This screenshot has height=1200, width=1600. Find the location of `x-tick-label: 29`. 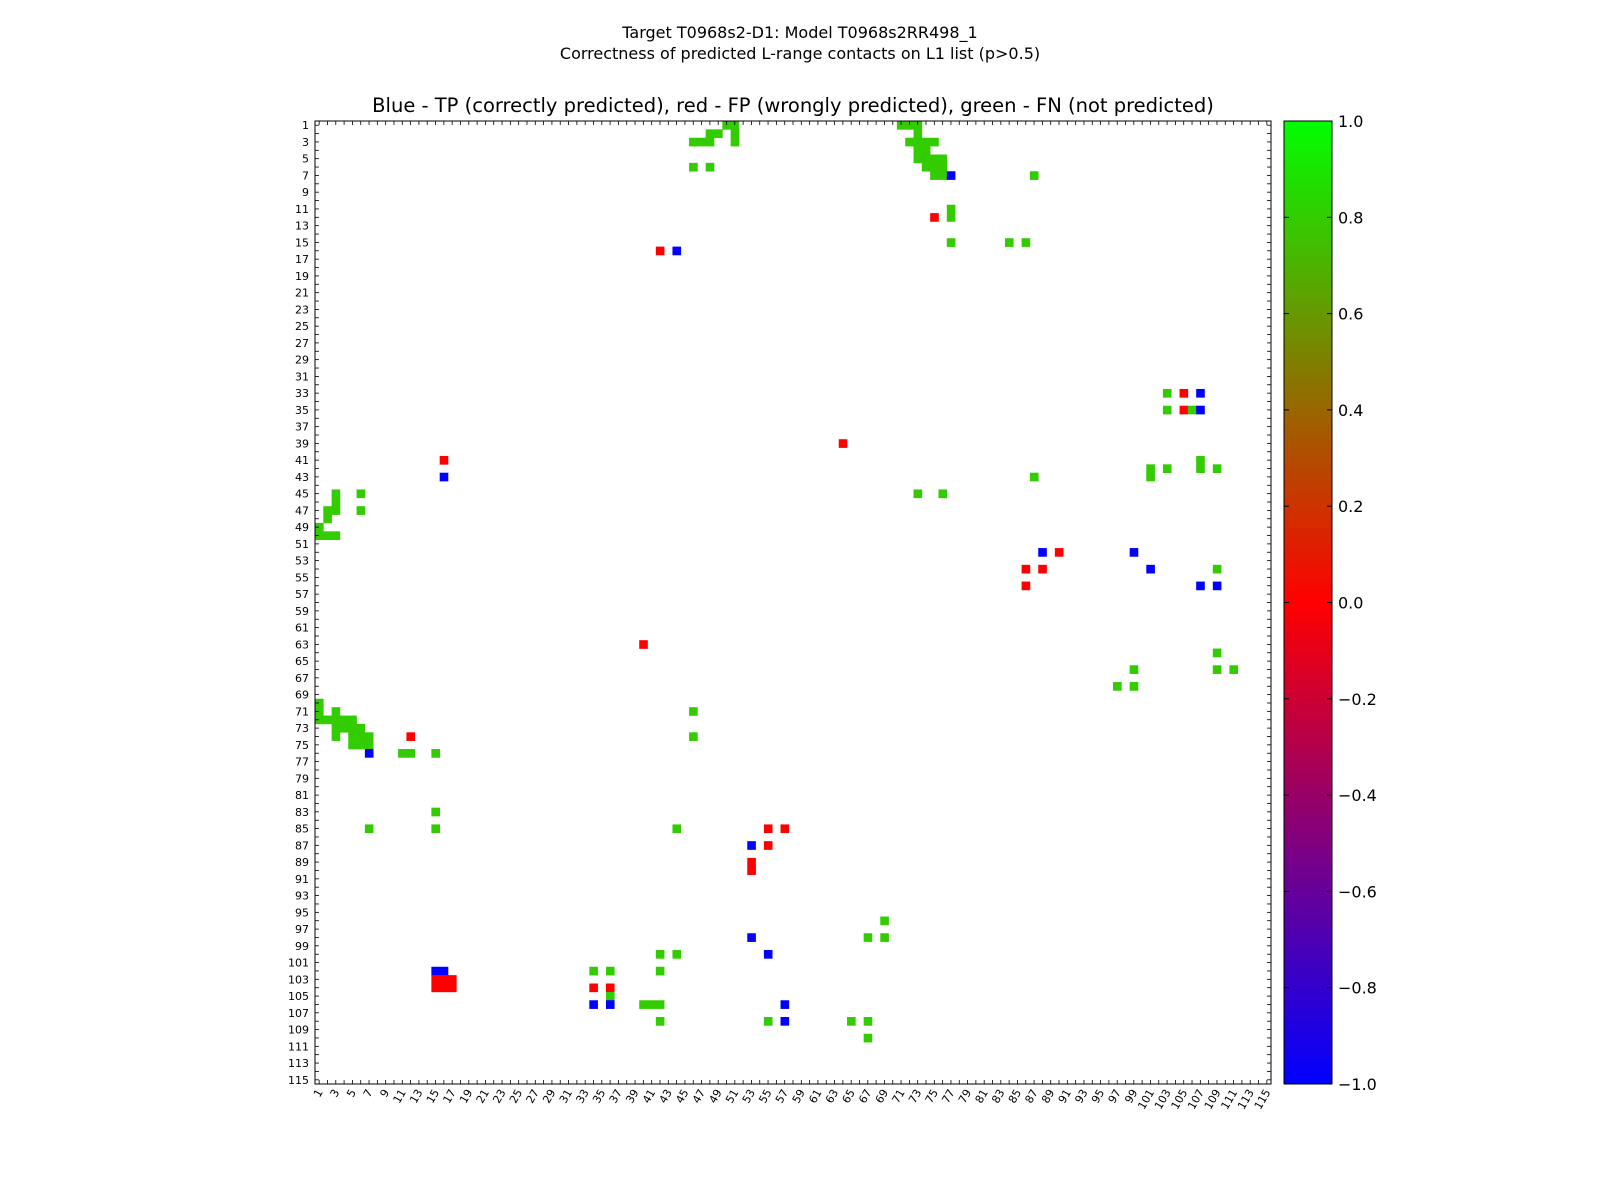

x-tick-label: 29 is located at coordinates (549, 1096).